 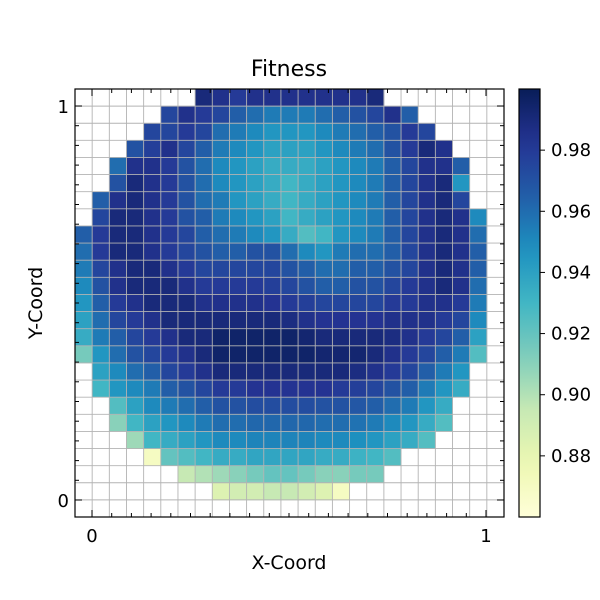 I want to click on colorbar-tick-label: 0.98, so click(x=571, y=150).